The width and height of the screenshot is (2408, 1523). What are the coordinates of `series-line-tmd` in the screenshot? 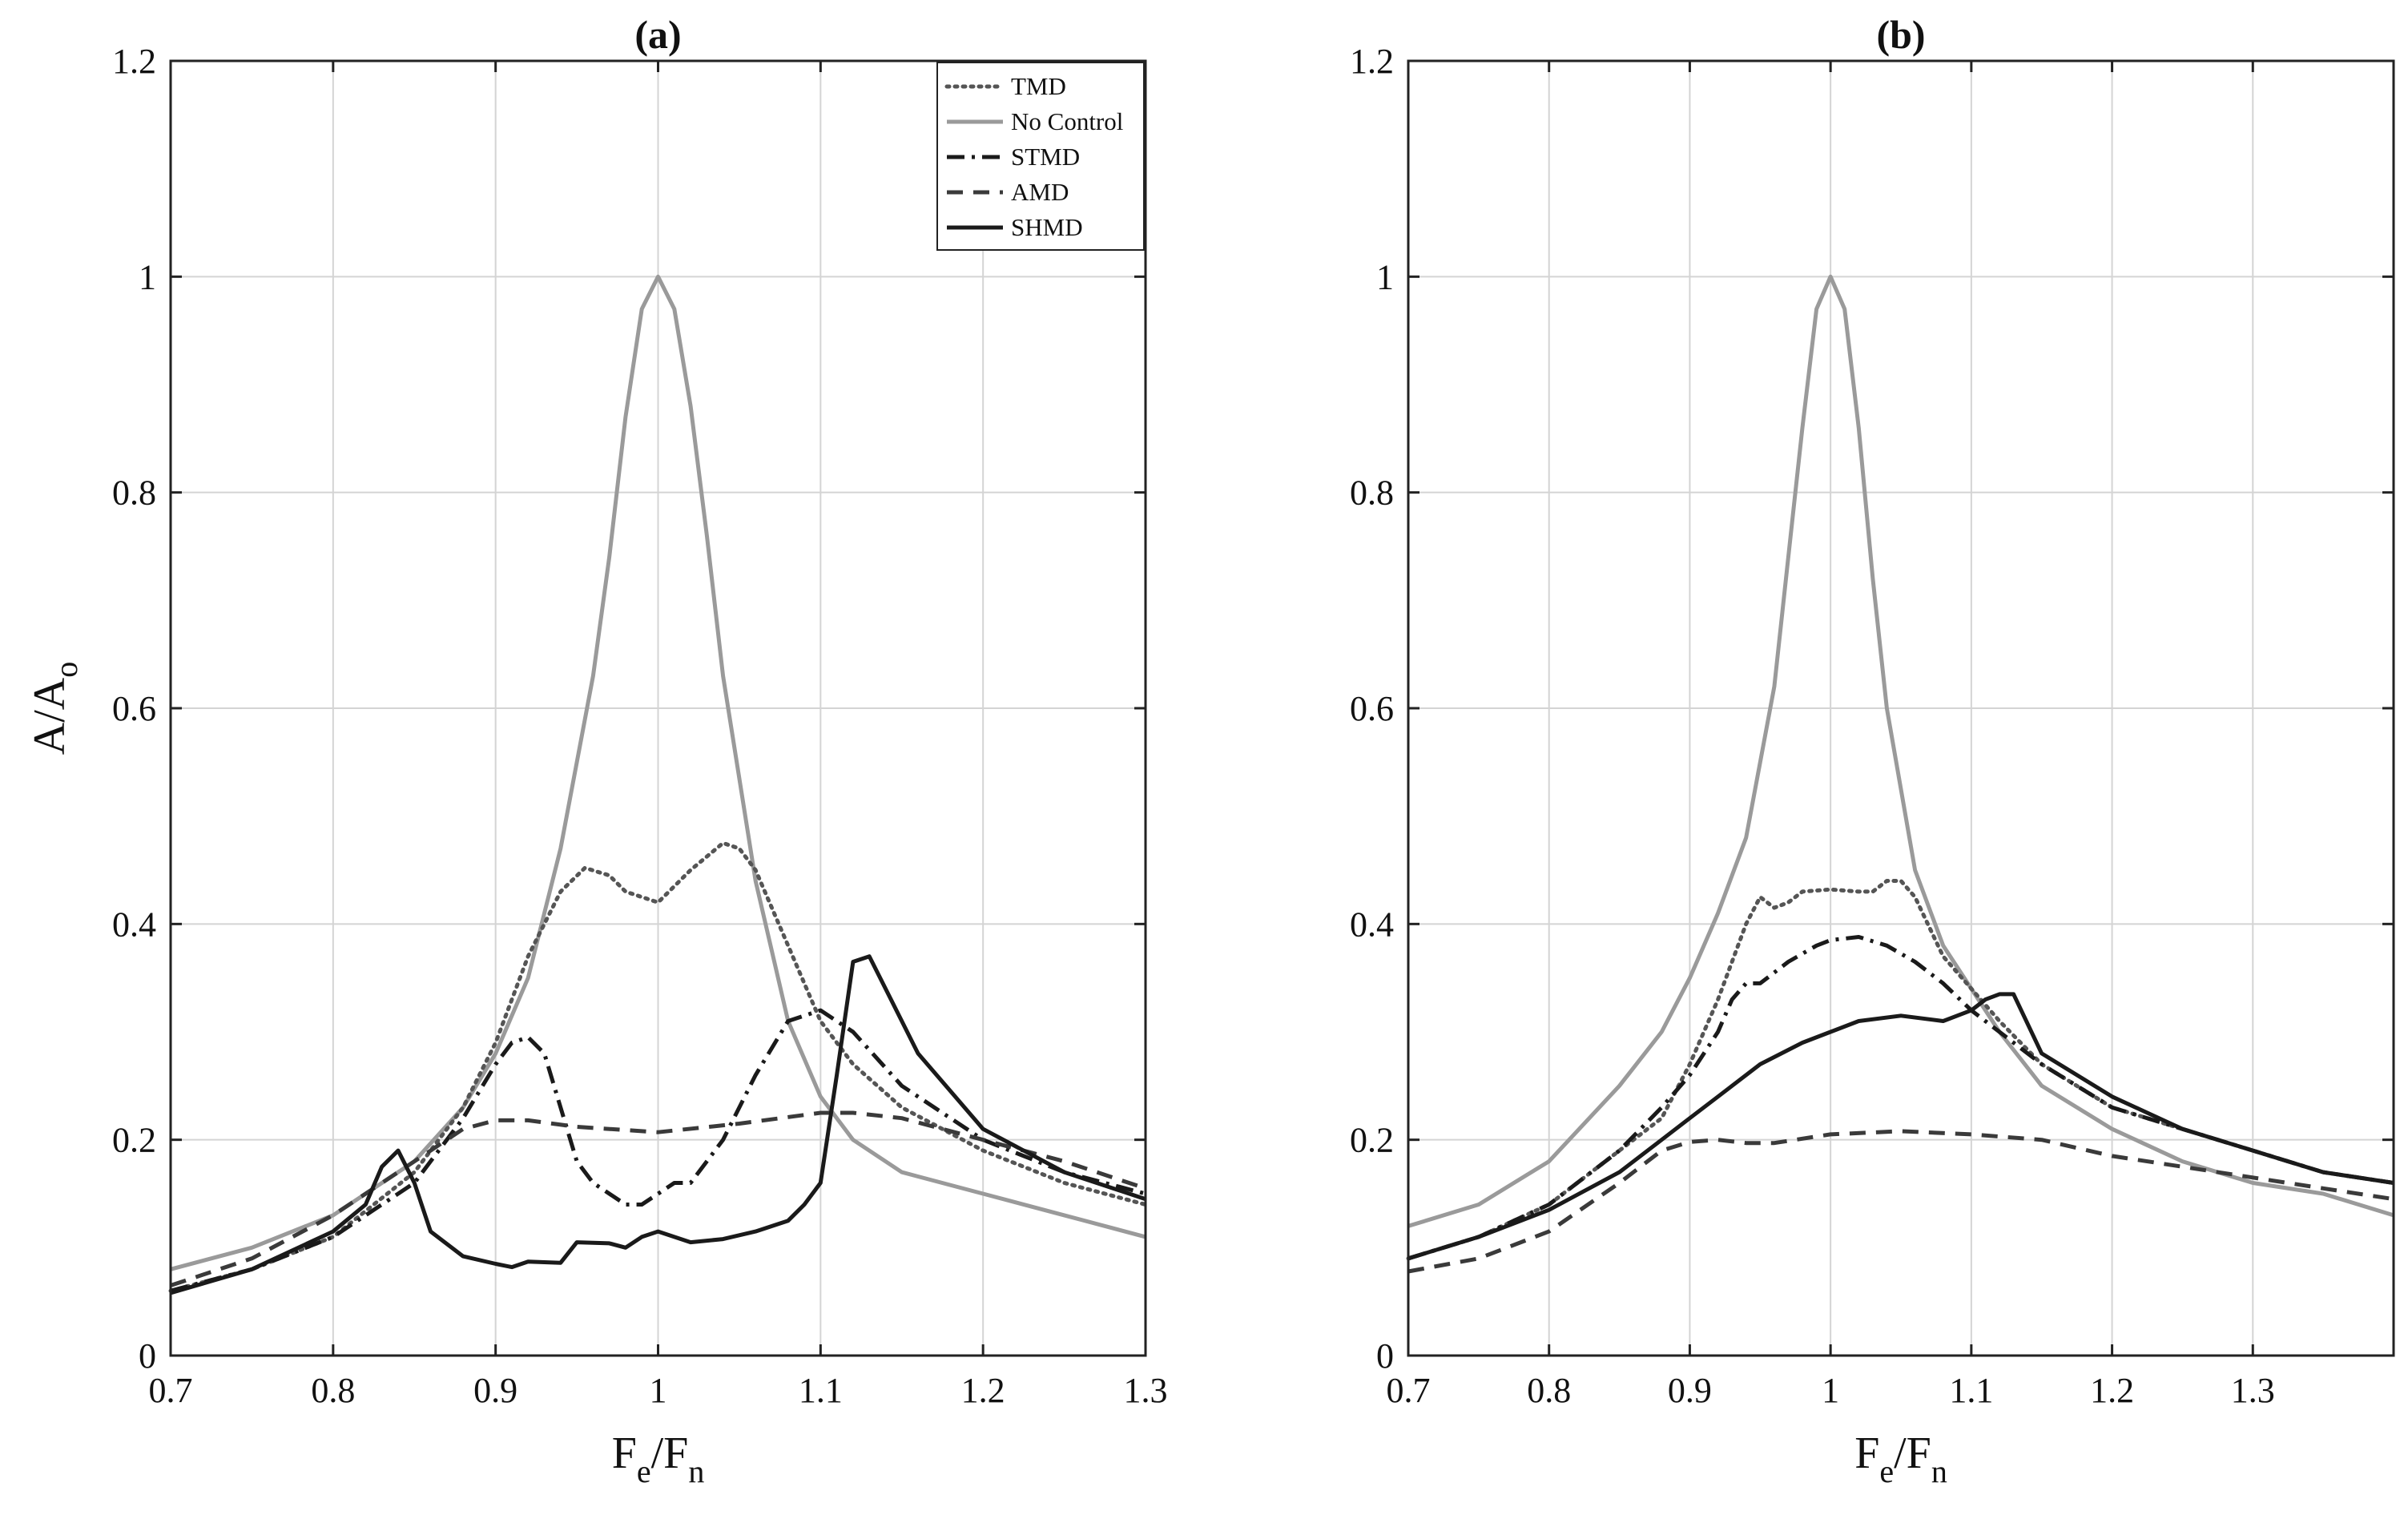 It's located at (658, 1067).